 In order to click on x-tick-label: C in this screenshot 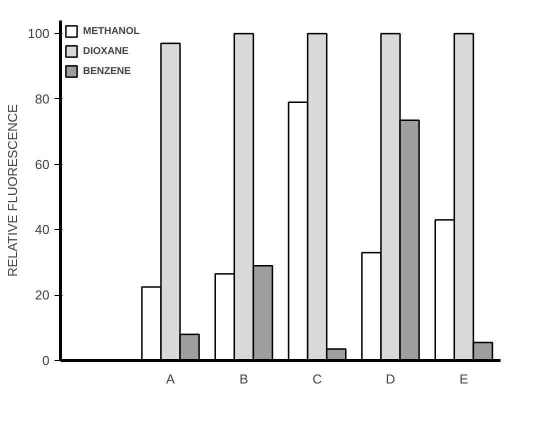, I will do `click(317, 379)`.